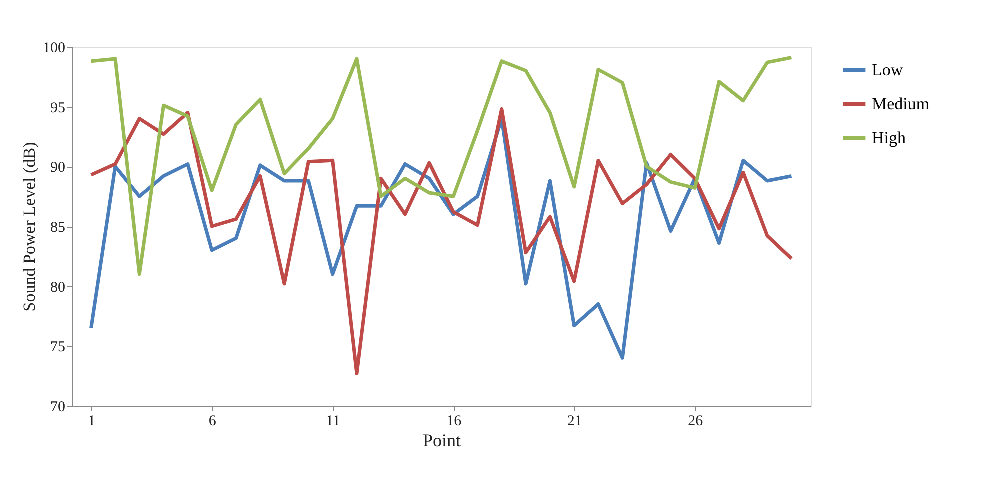 Image resolution: width=995 pixels, height=489 pixels. Describe the element at coordinates (442, 440) in the screenshot. I see `x-axis-title: Point` at that location.